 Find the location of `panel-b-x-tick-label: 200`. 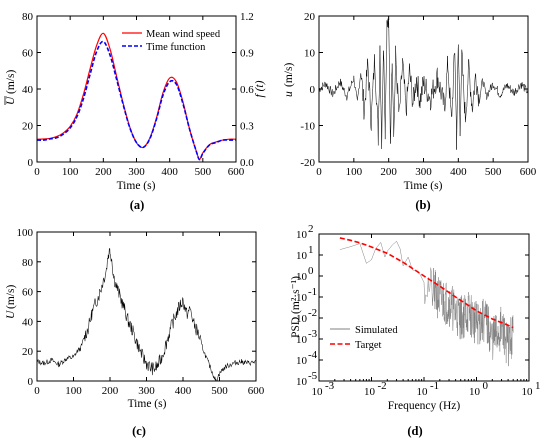

panel-b-x-tick-label: 200 is located at coordinates (388, 172).